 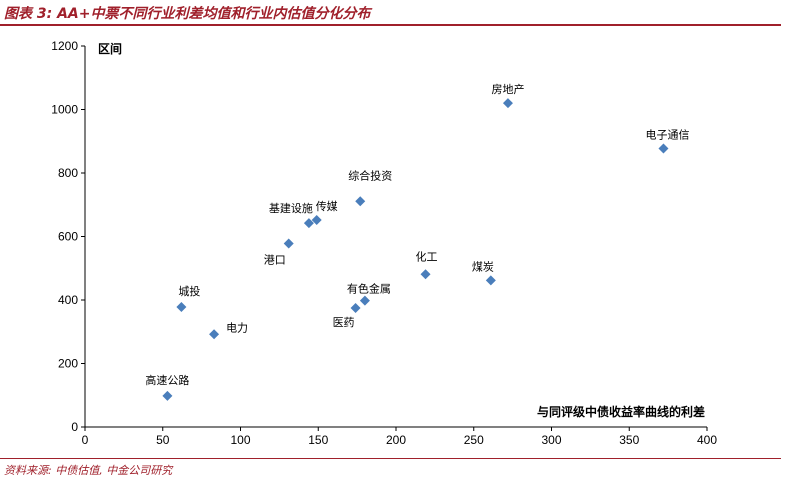 I want to click on y-tick-label: 200, so click(x=68, y=364).